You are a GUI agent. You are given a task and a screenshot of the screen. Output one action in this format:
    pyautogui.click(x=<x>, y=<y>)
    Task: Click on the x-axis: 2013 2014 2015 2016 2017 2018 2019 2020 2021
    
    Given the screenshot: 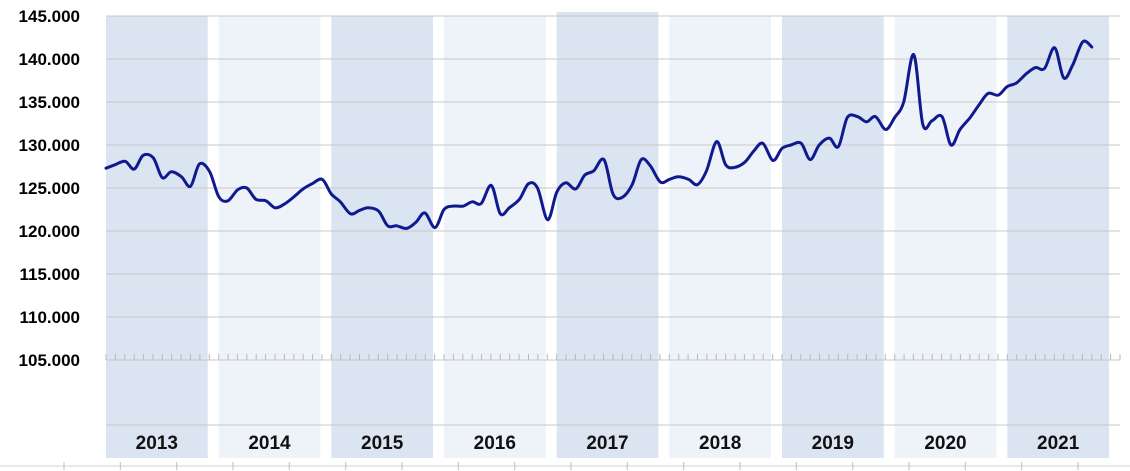 What is the action you would take?
    pyautogui.click(x=608, y=443)
    